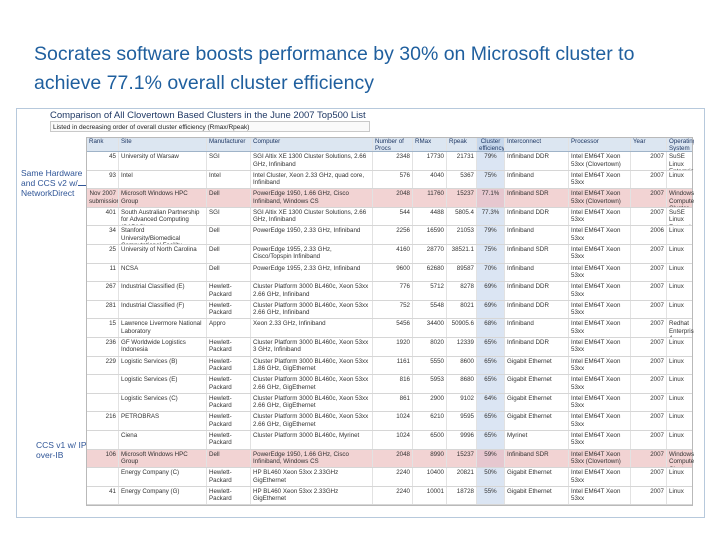  What do you see at coordinates (430, 253) in the screenshot?
I see `table-cell-rmax: 28770` at bounding box center [430, 253].